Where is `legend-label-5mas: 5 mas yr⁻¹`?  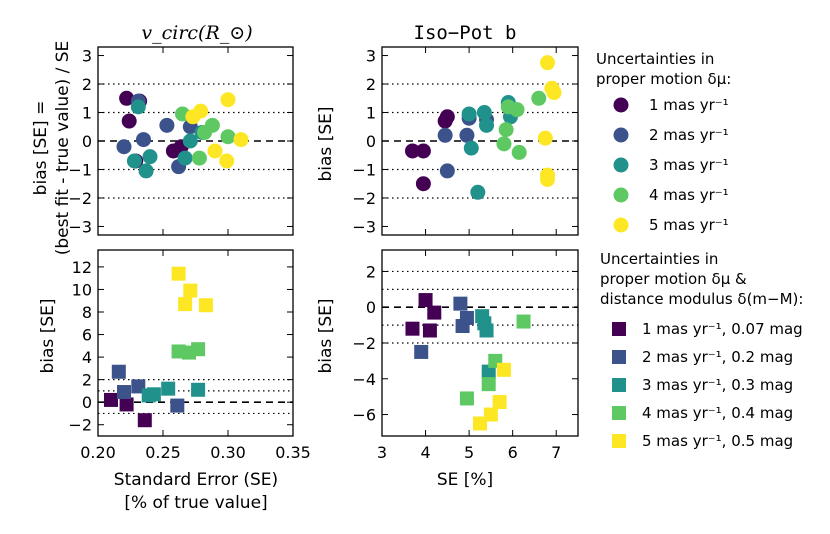
legend-label-5mas: 5 mas yr⁻¹ is located at coordinates (689, 225).